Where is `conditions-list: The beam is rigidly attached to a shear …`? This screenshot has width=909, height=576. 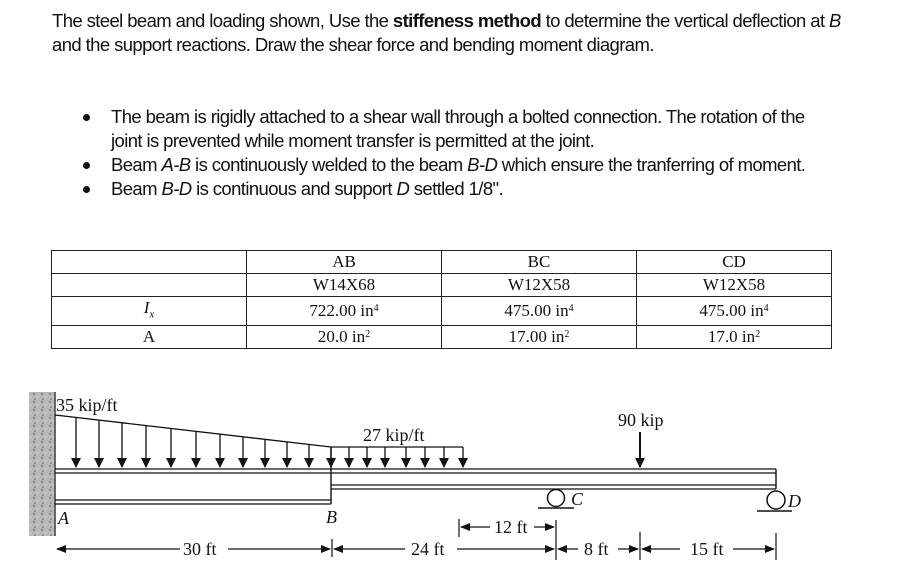 conditions-list: The beam is rigidly attached to a shear … is located at coordinates (460, 153).